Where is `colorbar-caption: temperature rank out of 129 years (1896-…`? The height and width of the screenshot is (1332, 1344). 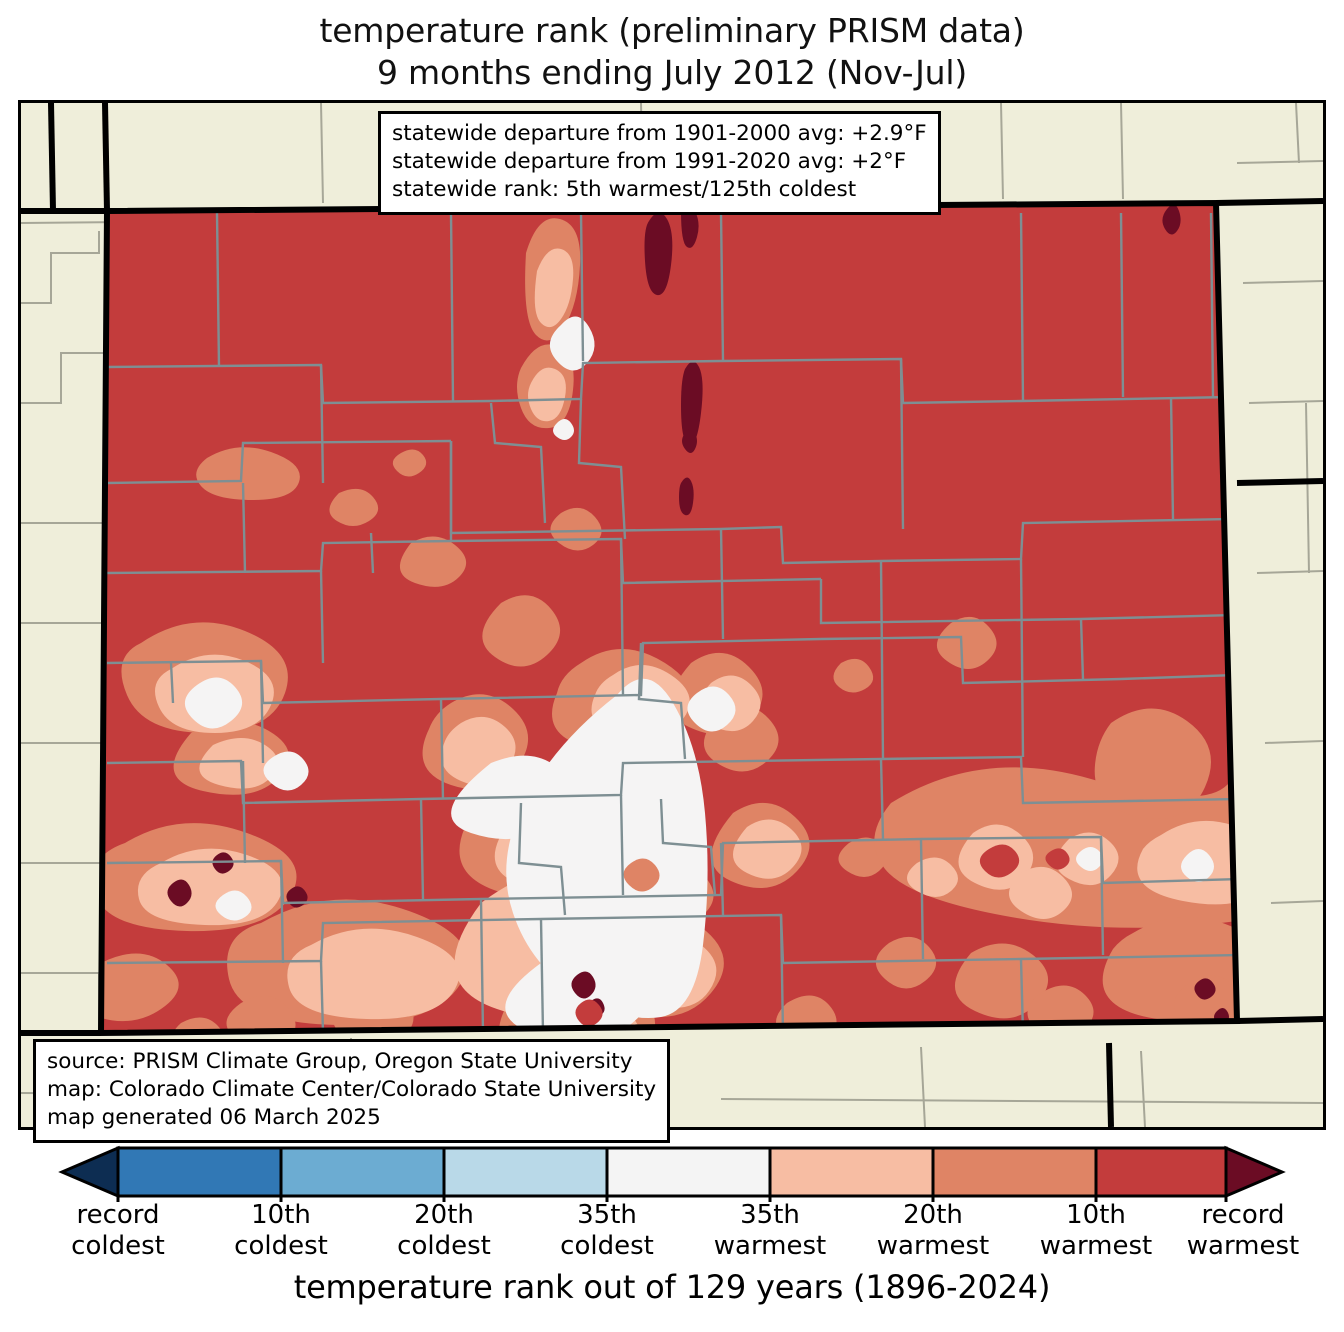
colorbar-caption: temperature rank out of 129 years (1896-… is located at coordinates (672, 1287).